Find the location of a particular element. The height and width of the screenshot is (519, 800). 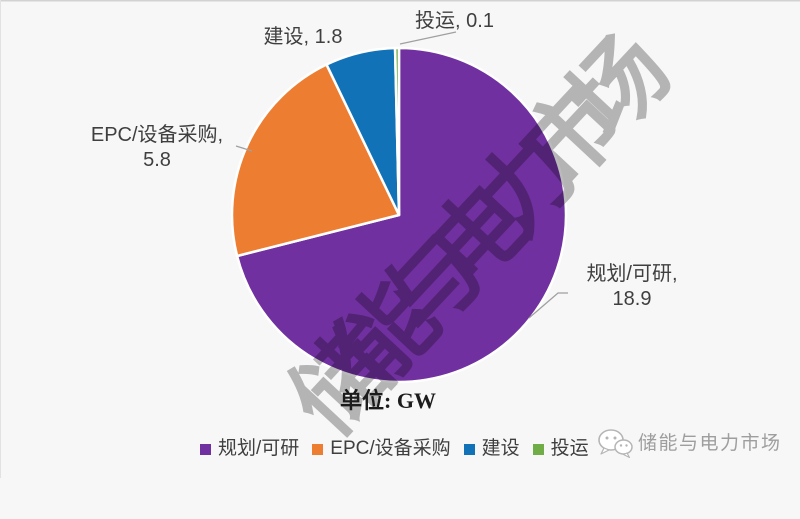

pie-slice-EPC/设备采购 is located at coordinates (315, 160).